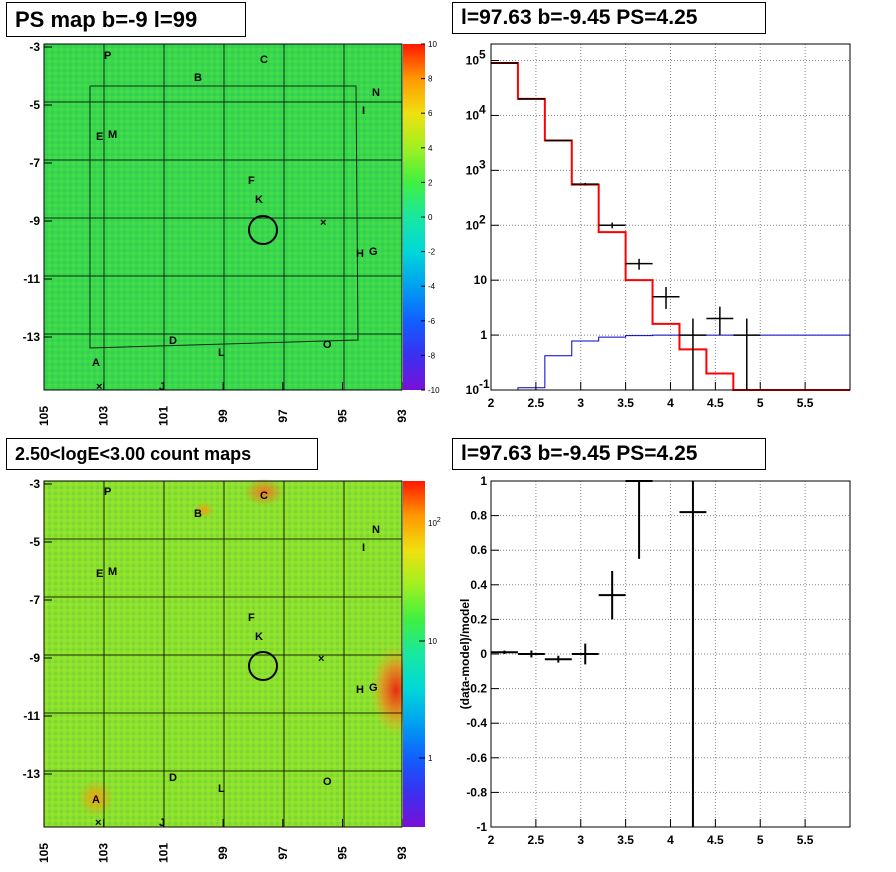 This screenshot has width=896, height=872. Describe the element at coordinates (536, 403) in the screenshot. I see `x-tick-label: 2.5` at that location.